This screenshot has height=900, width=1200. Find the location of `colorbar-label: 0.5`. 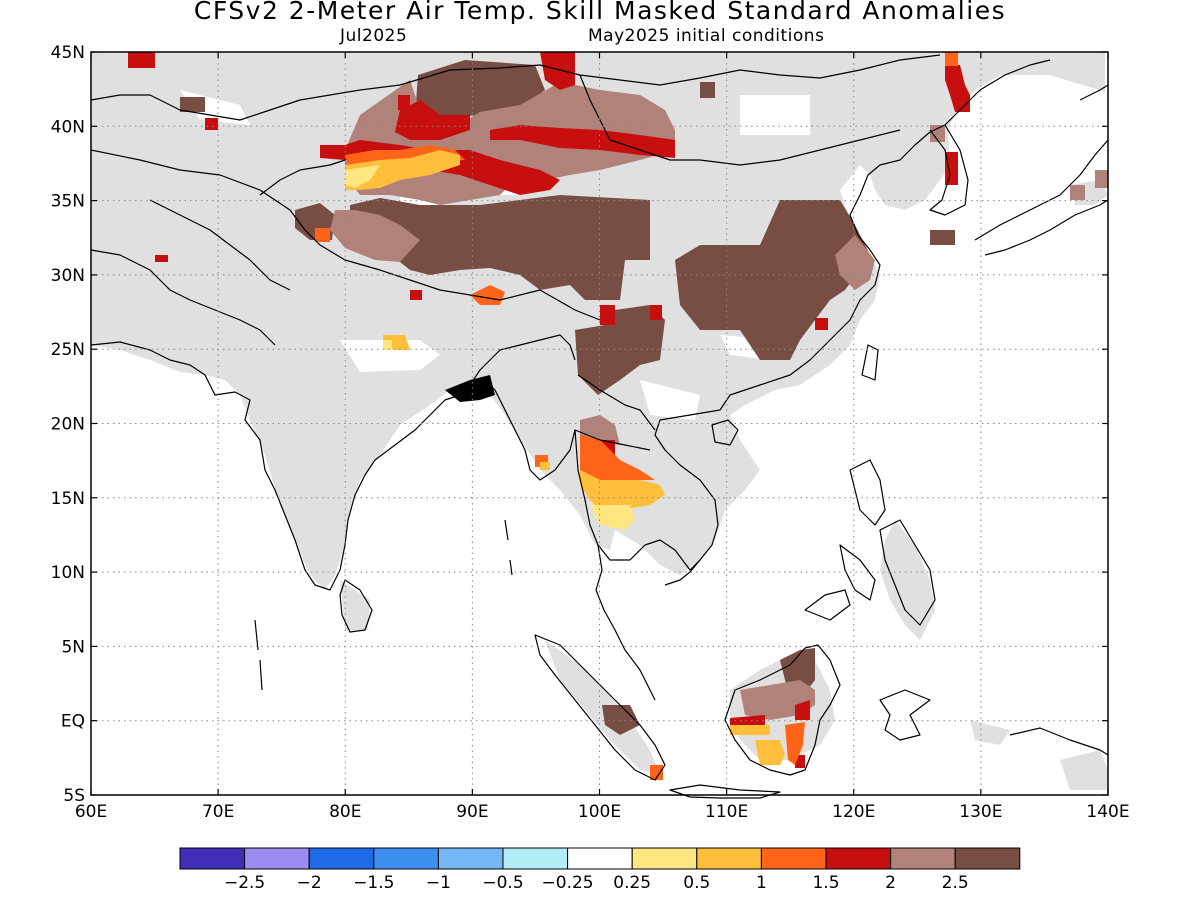

colorbar-label: 0.5 is located at coordinates (696, 883).